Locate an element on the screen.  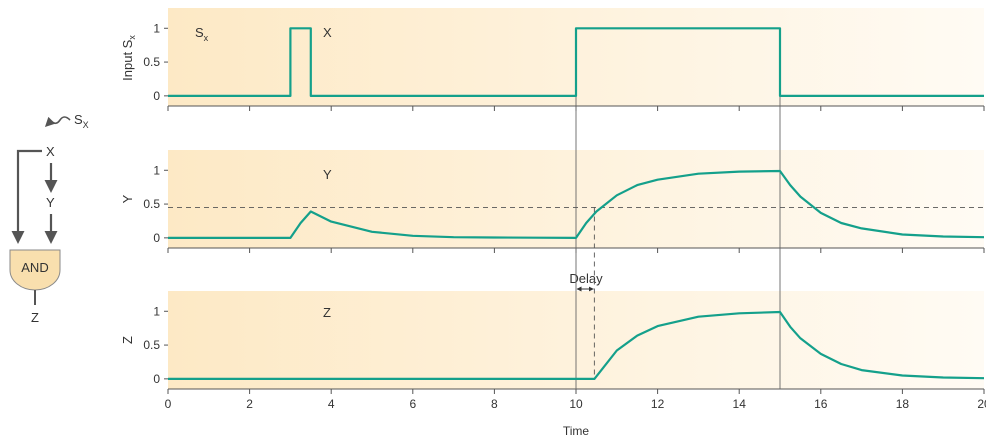
inline-label-x: X is located at coordinates (327, 32).